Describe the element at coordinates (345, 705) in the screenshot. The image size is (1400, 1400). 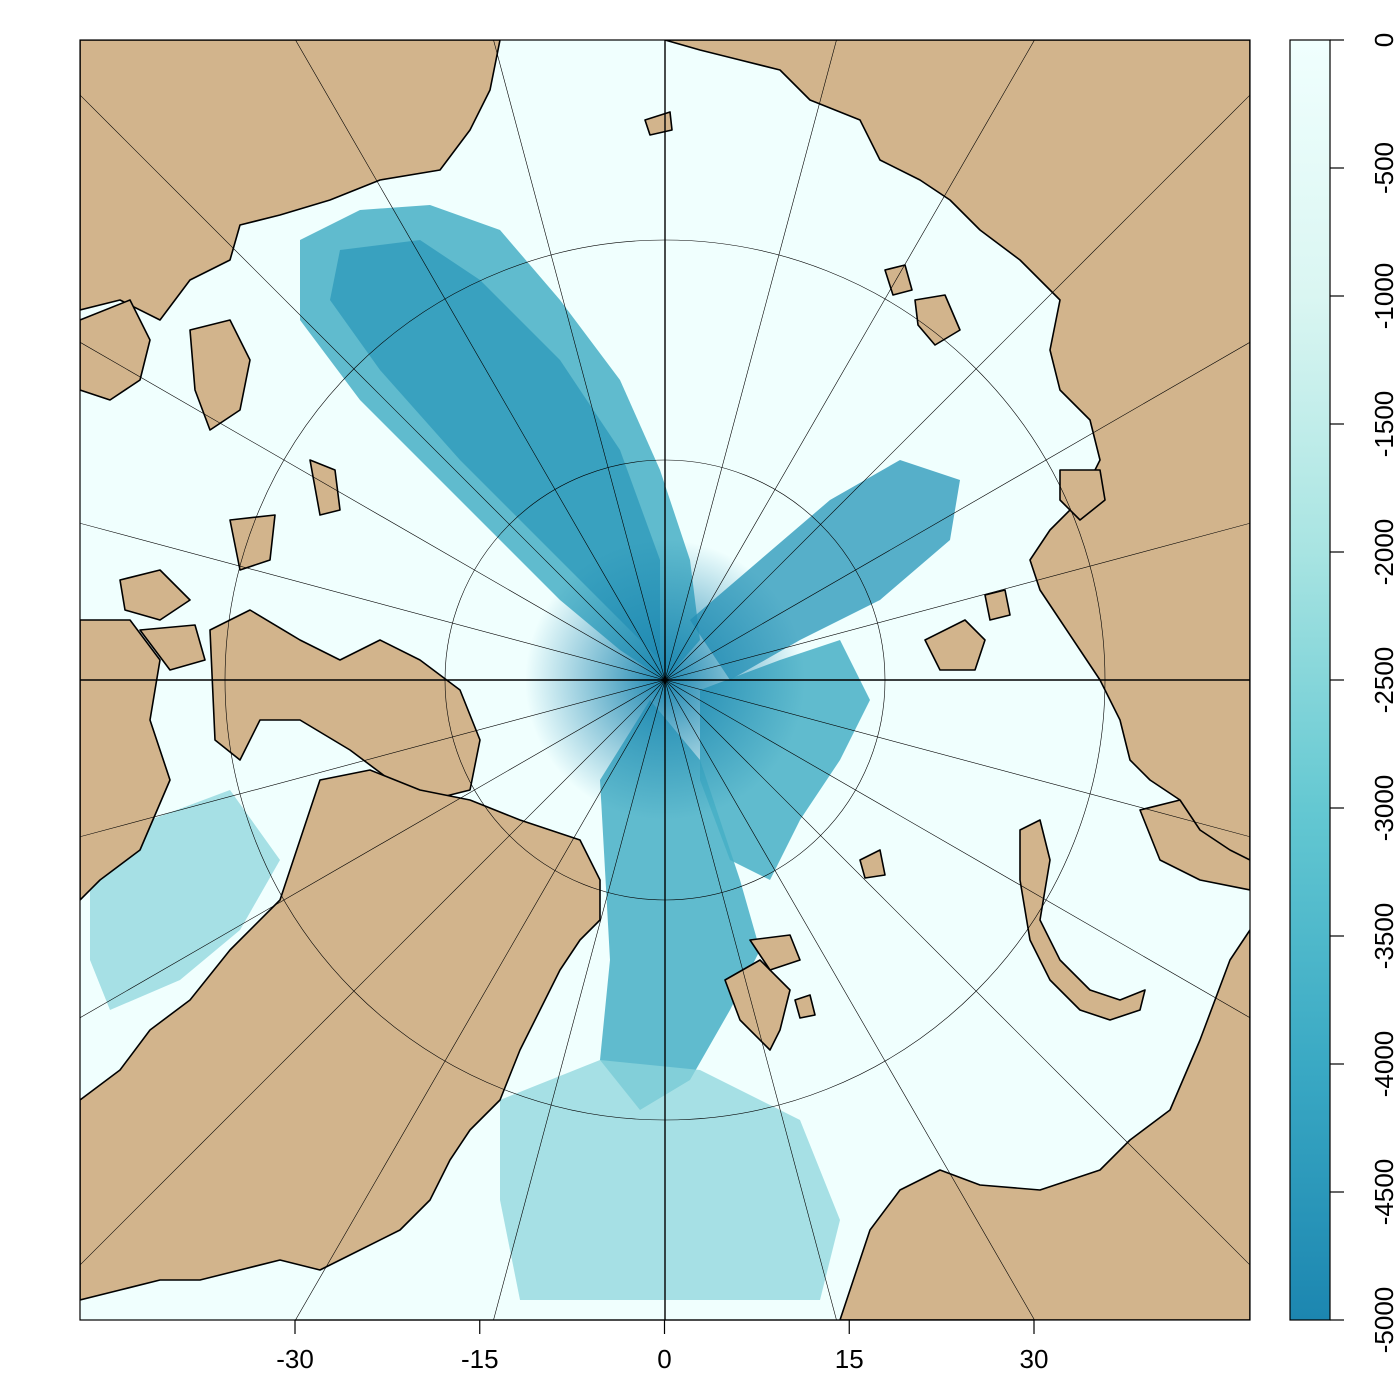
I see `land-ellesmere` at that location.